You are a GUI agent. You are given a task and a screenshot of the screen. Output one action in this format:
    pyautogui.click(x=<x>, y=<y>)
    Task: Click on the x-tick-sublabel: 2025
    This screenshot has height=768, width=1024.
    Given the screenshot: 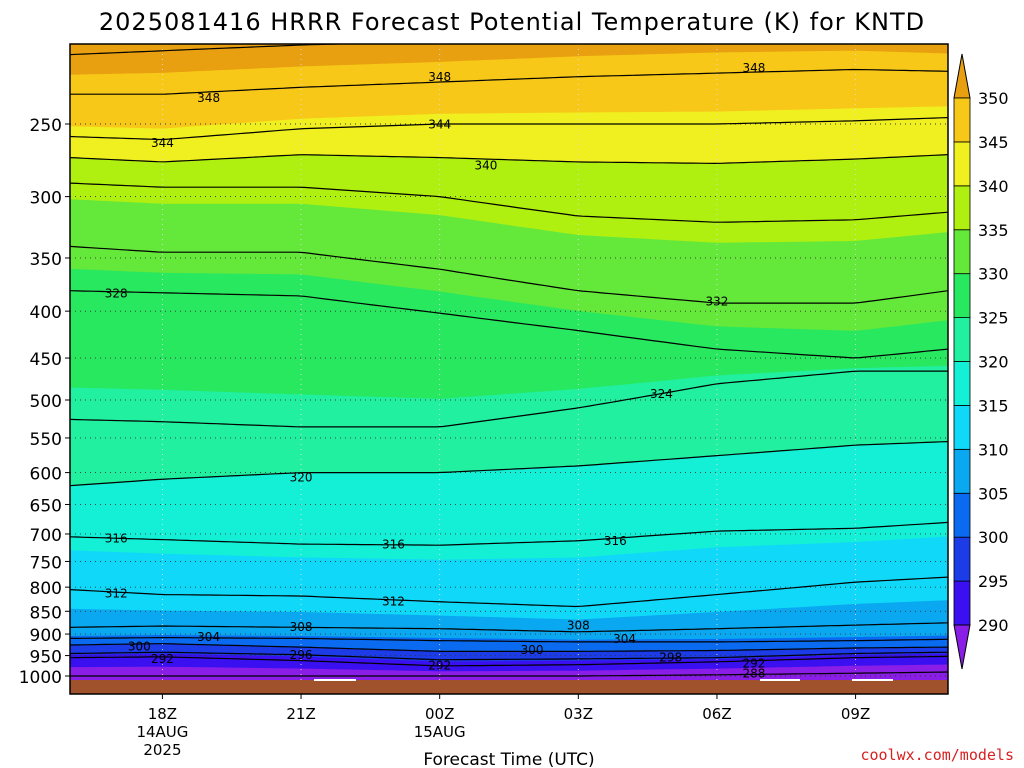 What is the action you would take?
    pyautogui.click(x=162, y=750)
    